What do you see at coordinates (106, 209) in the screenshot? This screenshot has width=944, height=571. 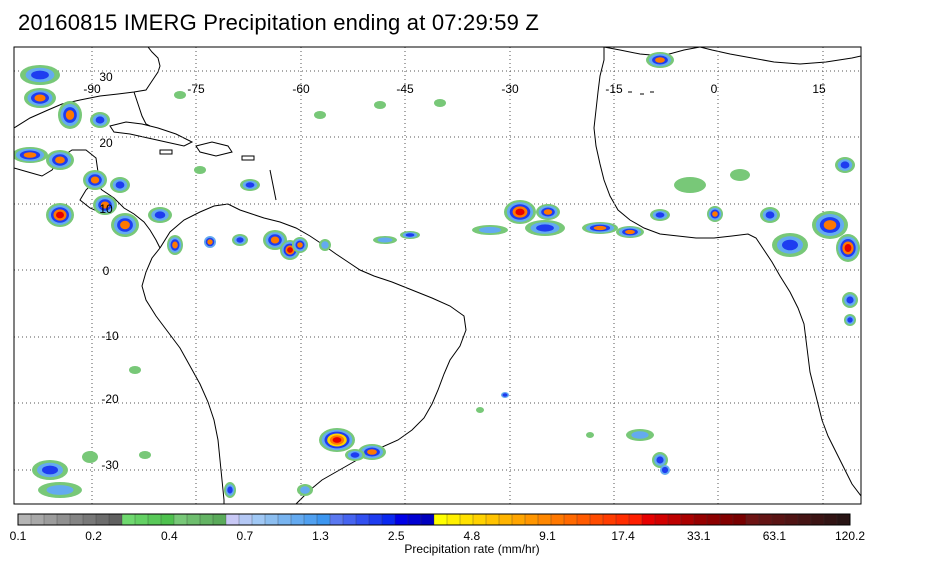 I see `lat-label: 10` at bounding box center [106, 209].